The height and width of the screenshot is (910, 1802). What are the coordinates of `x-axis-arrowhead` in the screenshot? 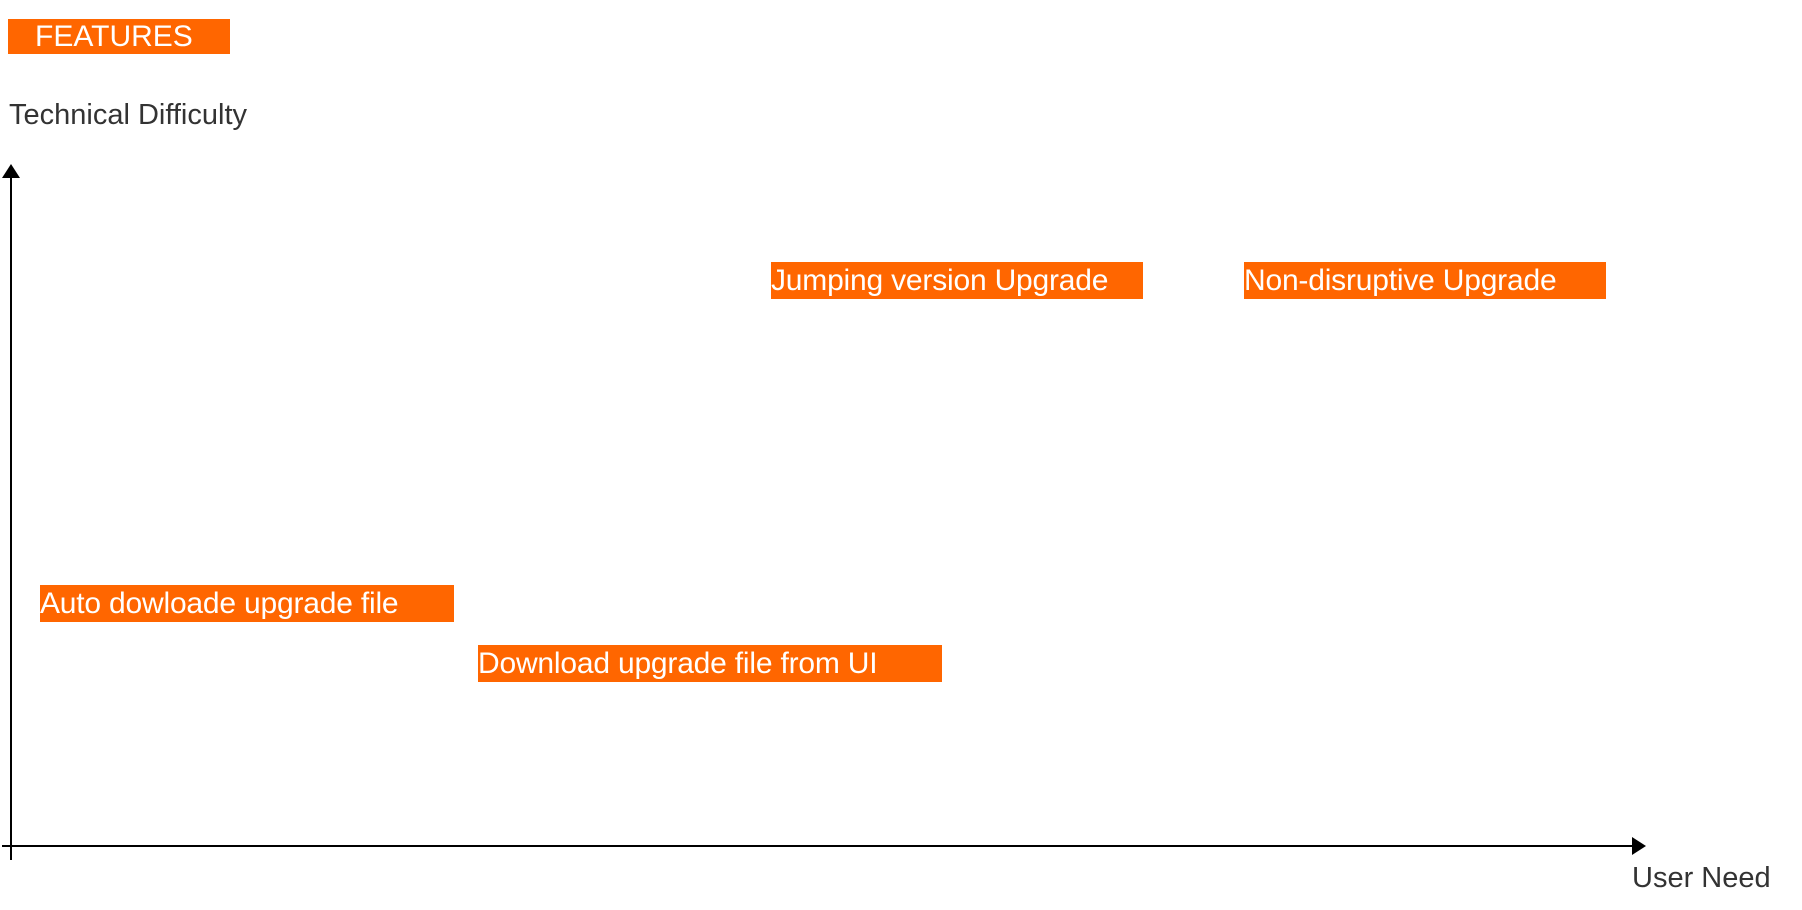 It's located at (1639, 846).